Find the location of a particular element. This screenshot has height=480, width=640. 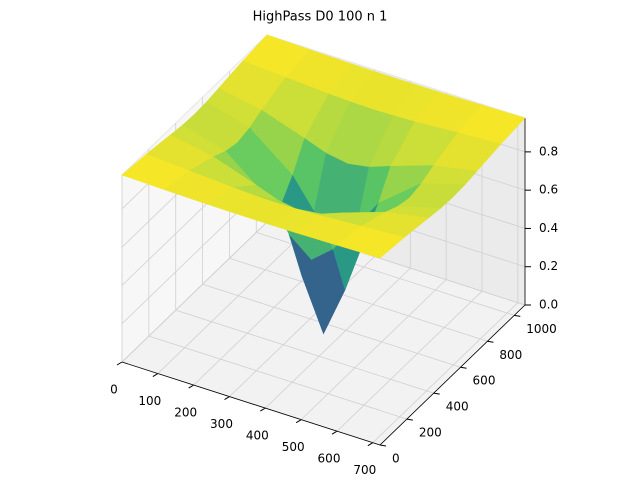

z-tick-label: 0.4 is located at coordinates (548, 228).